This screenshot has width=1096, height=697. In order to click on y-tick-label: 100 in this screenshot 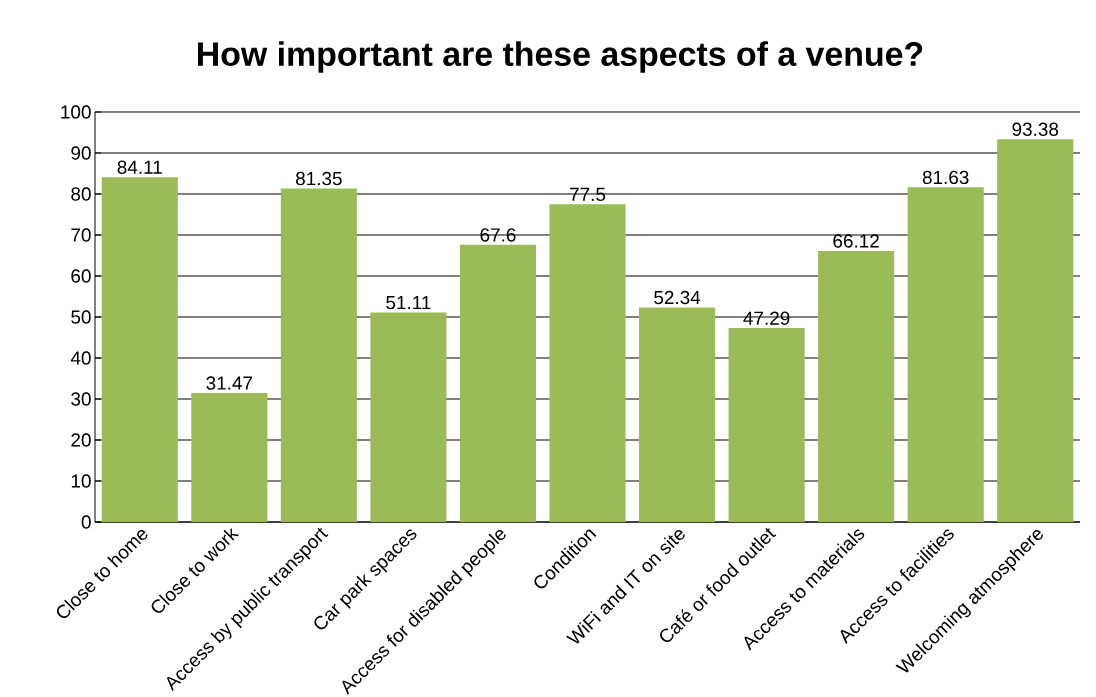, I will do `click(76, 112)`.